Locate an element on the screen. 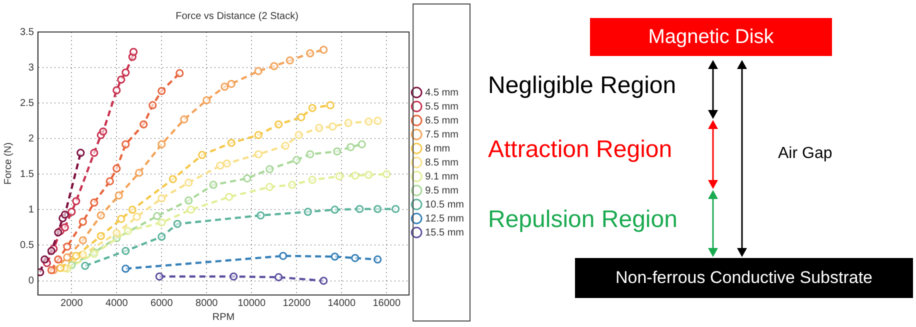  legend-label: 8.5 mm is located at coordinates (441, 162).